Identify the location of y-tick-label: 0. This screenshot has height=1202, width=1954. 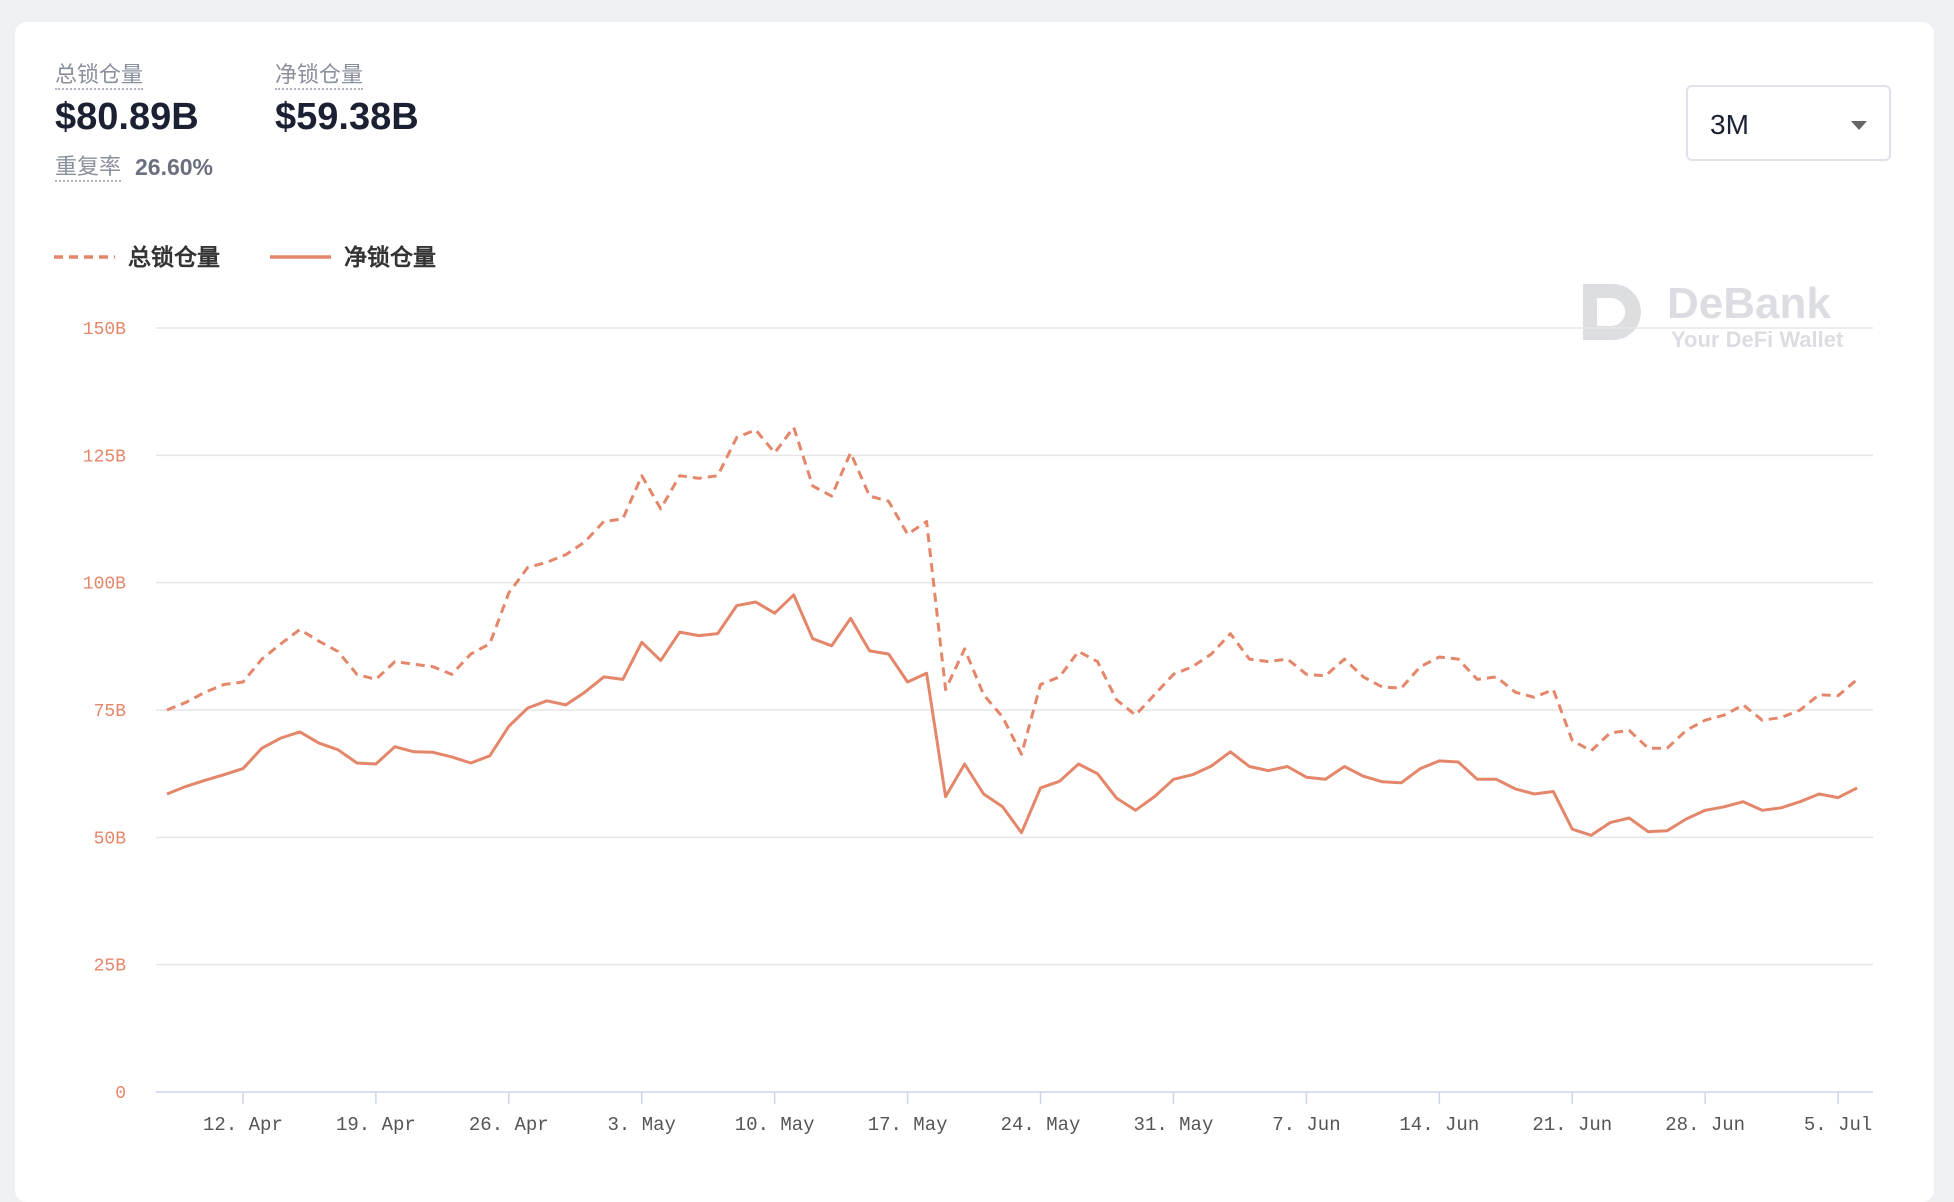
(120, 1094).